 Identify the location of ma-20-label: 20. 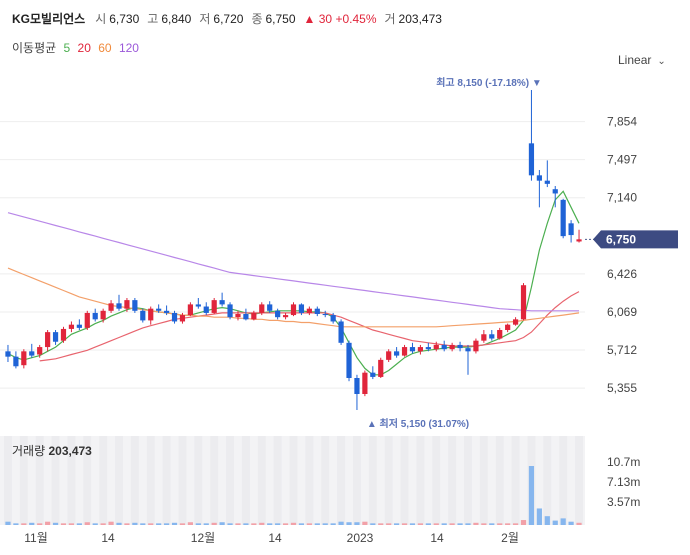
(84, 48).